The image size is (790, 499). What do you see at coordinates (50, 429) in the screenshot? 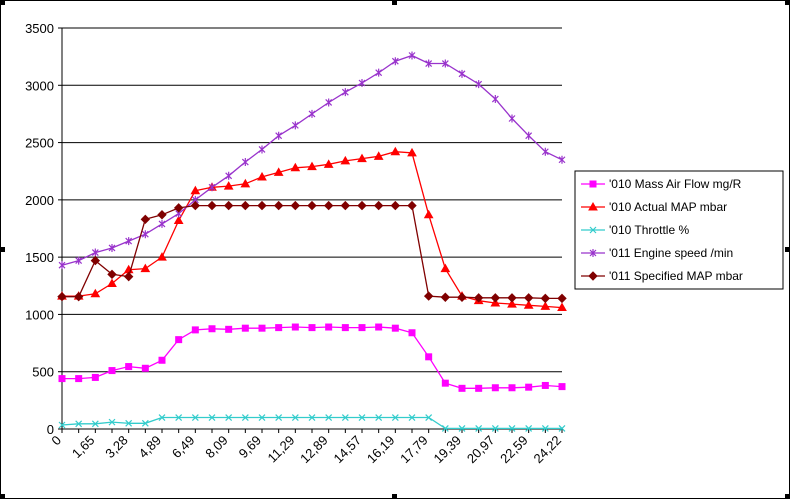
I see `y-tick-label: 0` at bounding box center [50, 429].